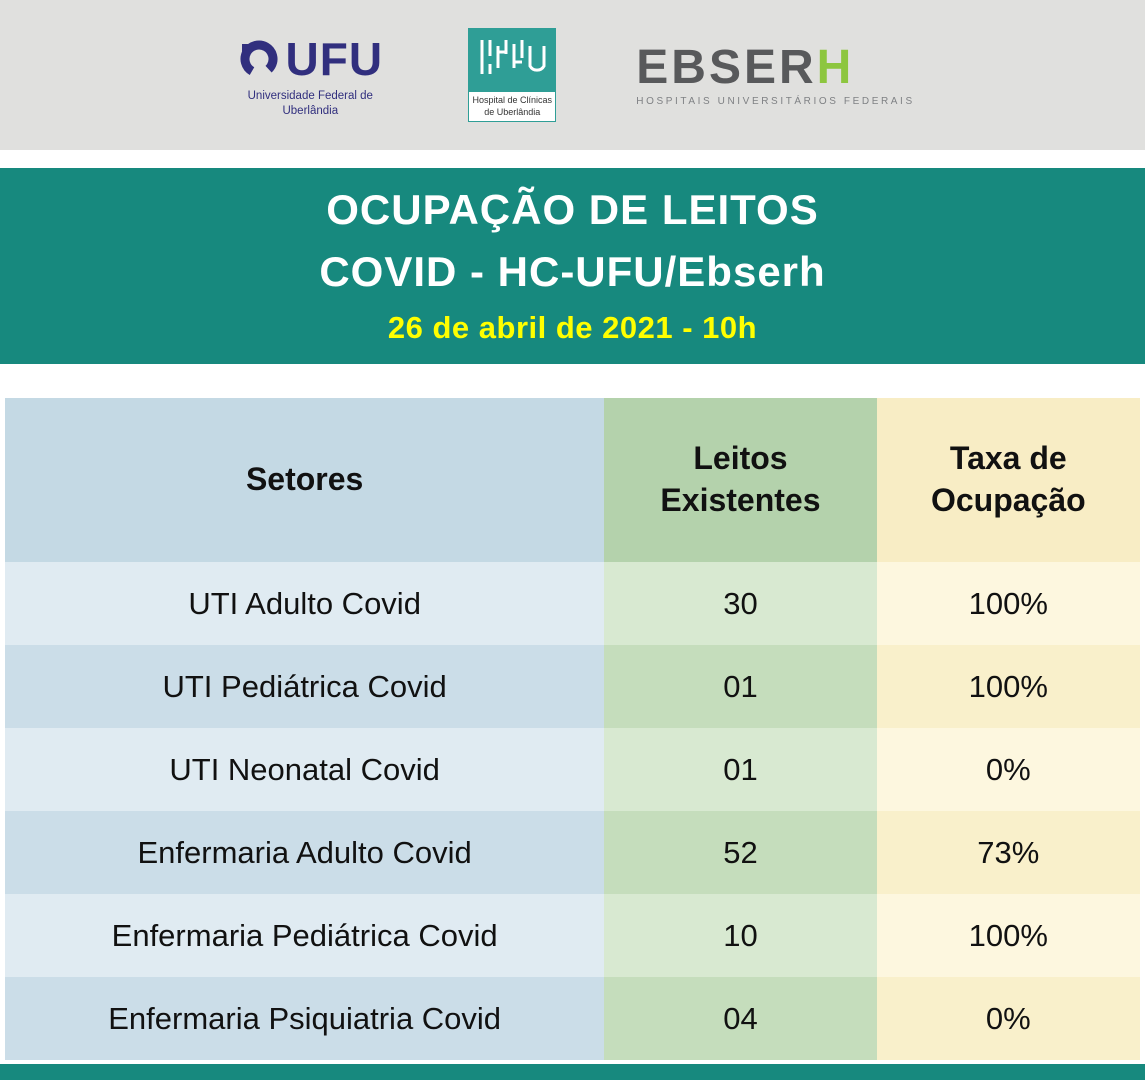 The image size is (1145, 1080). Describe the element at coordinates (740, 603) in the screenshot. I see `cell-leitos: 30` at that location.